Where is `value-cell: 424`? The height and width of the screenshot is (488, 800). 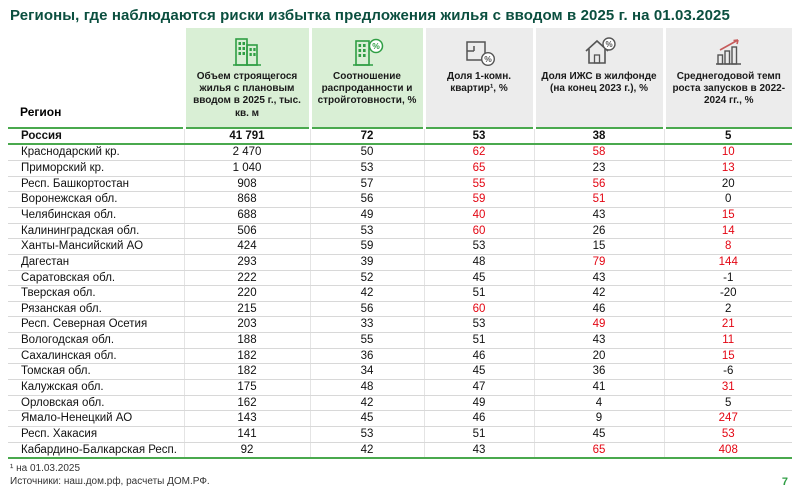
value-cell: 424 is located at coordinates (246, 246).